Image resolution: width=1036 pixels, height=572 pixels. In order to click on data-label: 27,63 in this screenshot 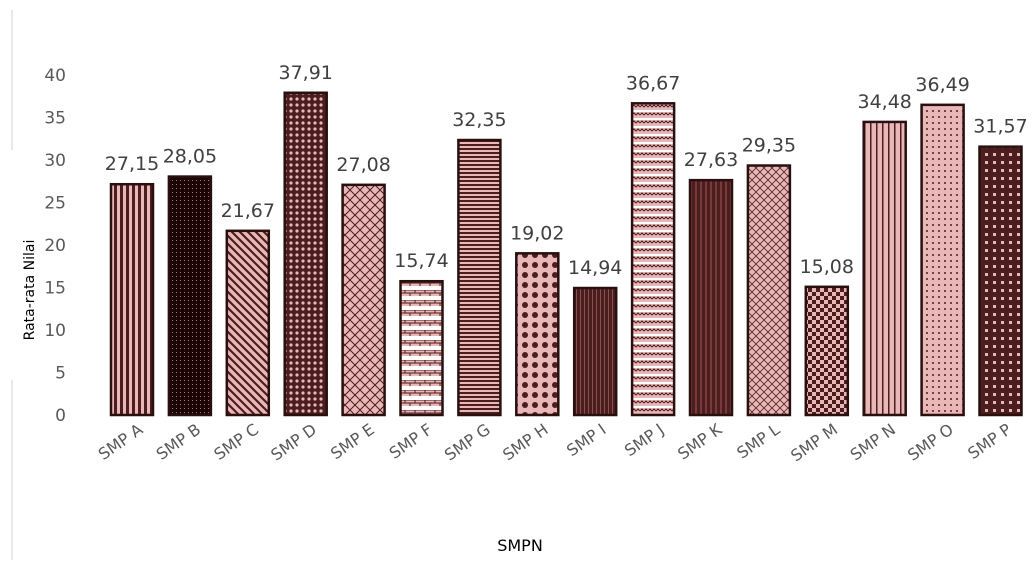, I will do `click(711, 160)`.